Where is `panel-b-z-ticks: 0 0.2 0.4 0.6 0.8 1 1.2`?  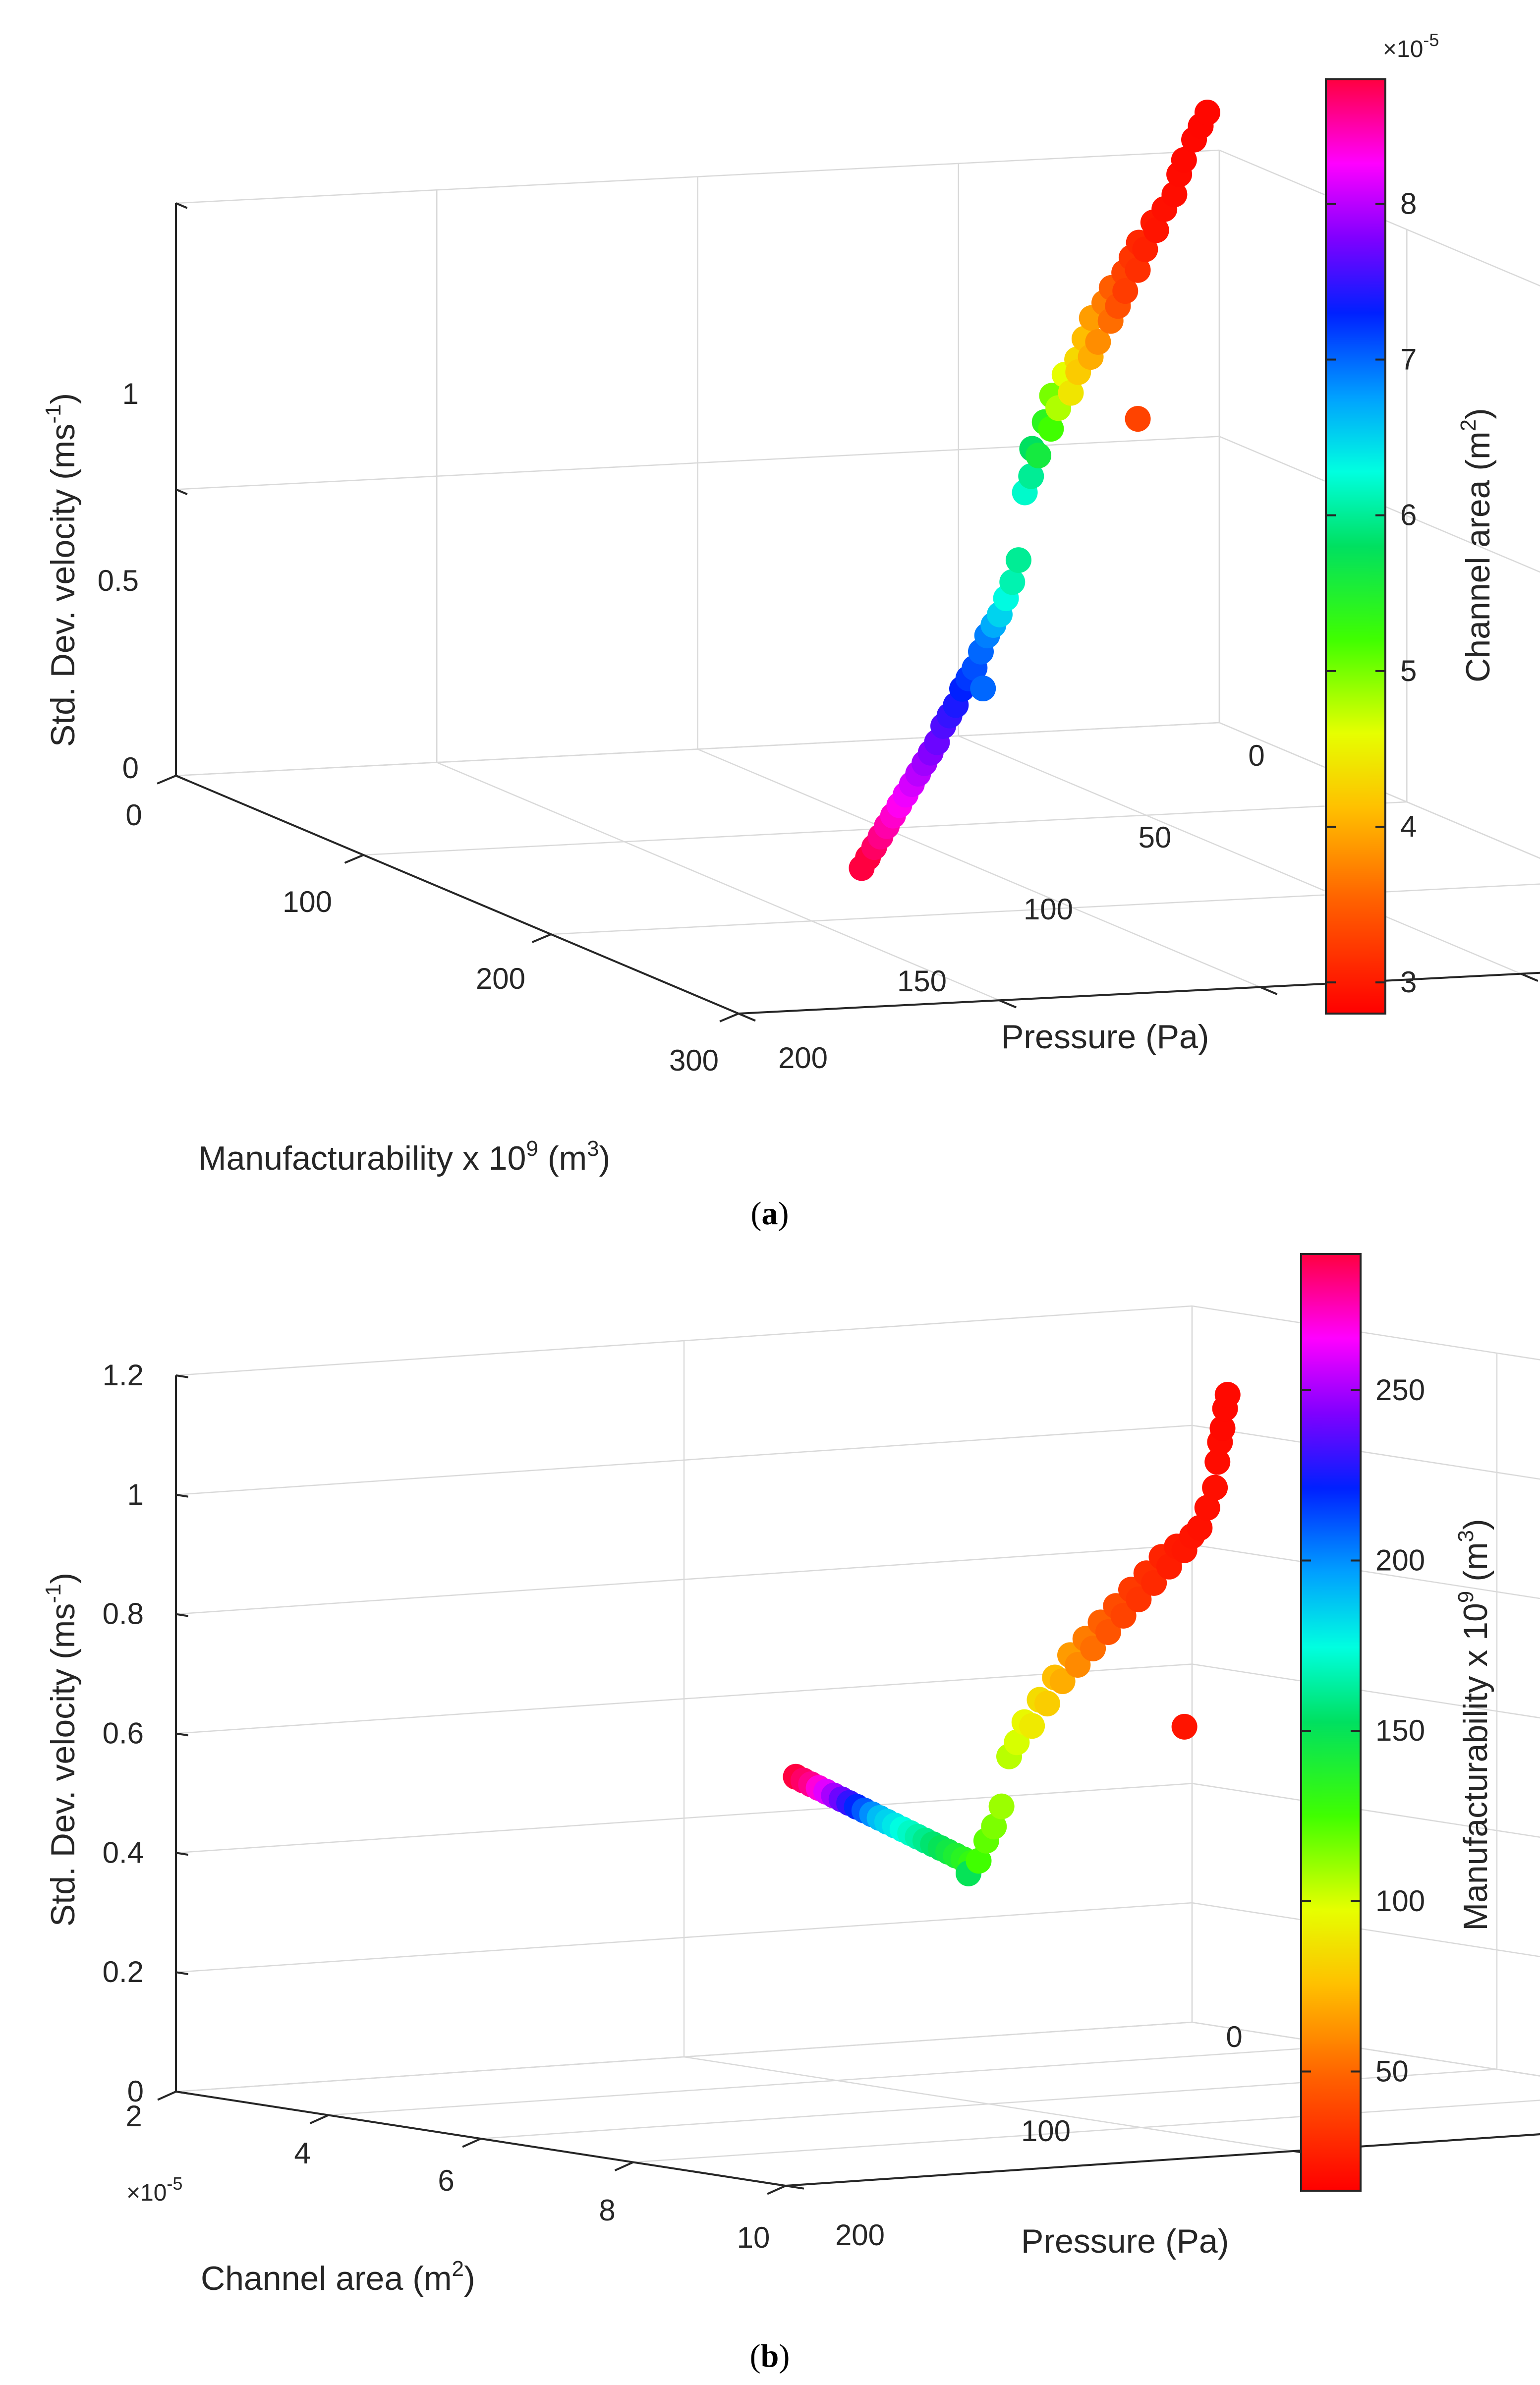 panel-b-z-ticks: 0 0.2 0.4 0.6 0.8 1 1.2 is located at coordinates (123, 1733).